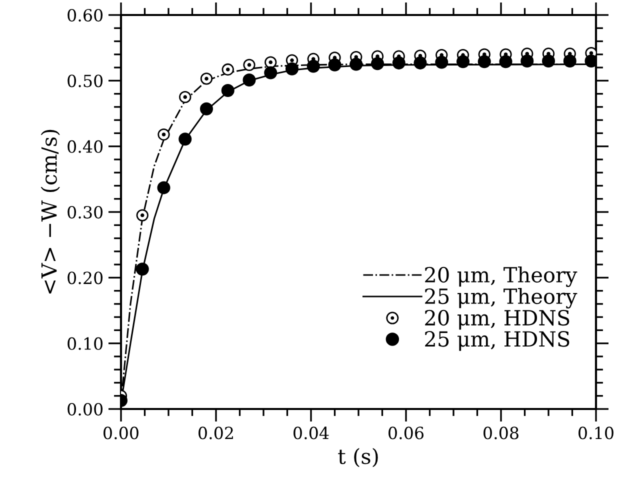 Image resolution: width=622 pixels, height=494 pixels. I want to click on legend-label: 25 μm, HDNS, so click(497, 341).